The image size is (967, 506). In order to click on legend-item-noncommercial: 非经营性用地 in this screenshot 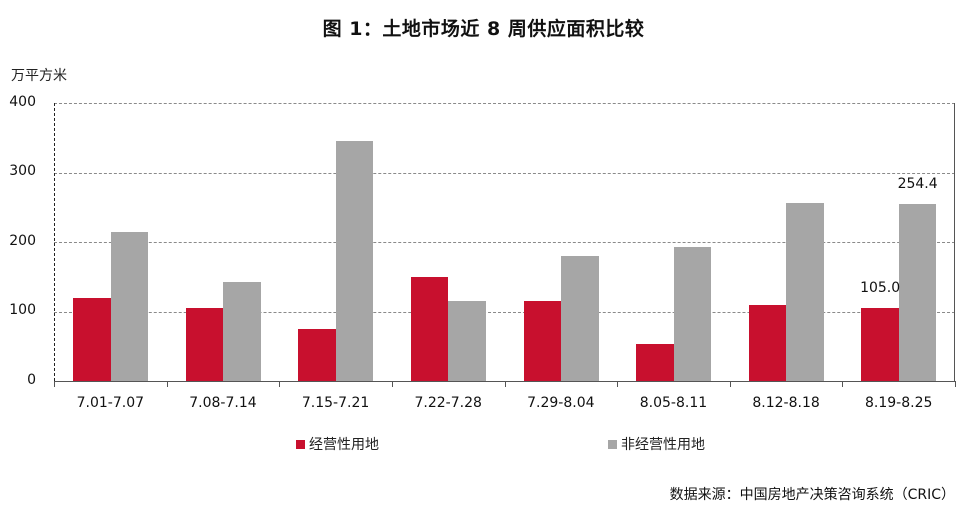, I will do `click(656, 444)`.